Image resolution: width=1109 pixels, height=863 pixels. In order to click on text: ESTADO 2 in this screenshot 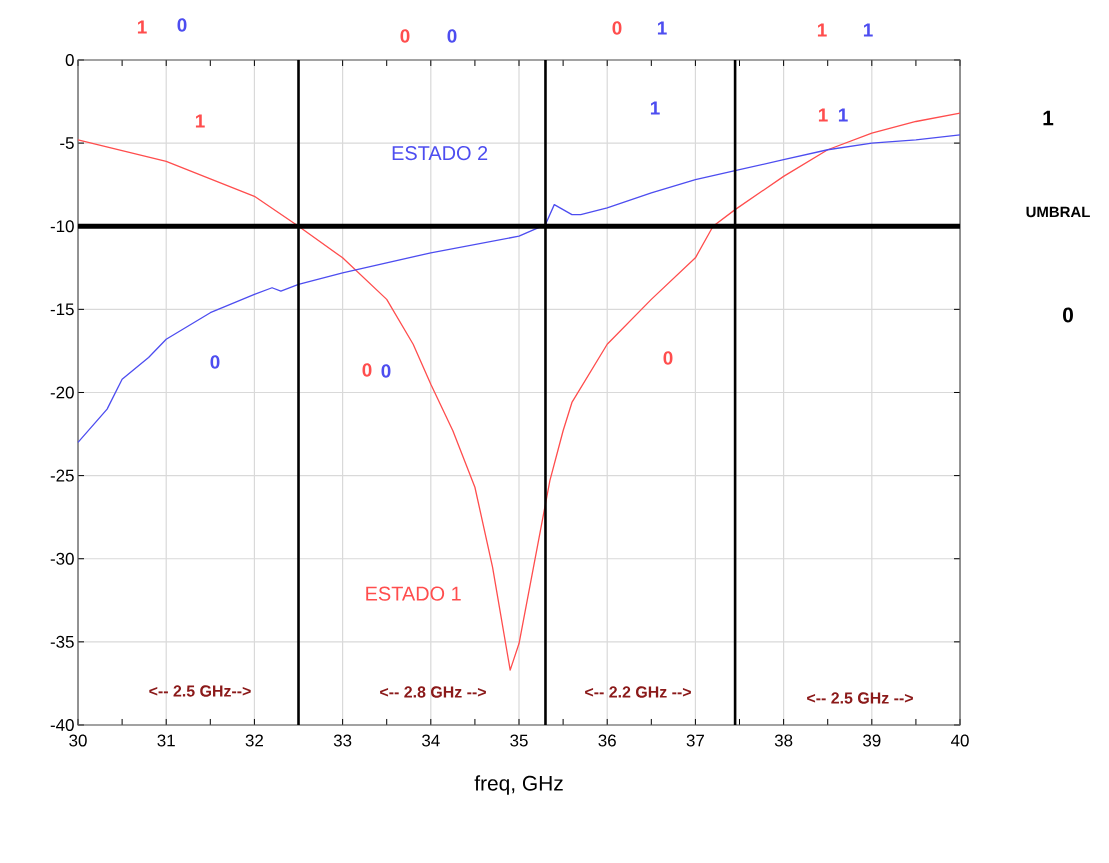, I will do `click(440, 153)`.